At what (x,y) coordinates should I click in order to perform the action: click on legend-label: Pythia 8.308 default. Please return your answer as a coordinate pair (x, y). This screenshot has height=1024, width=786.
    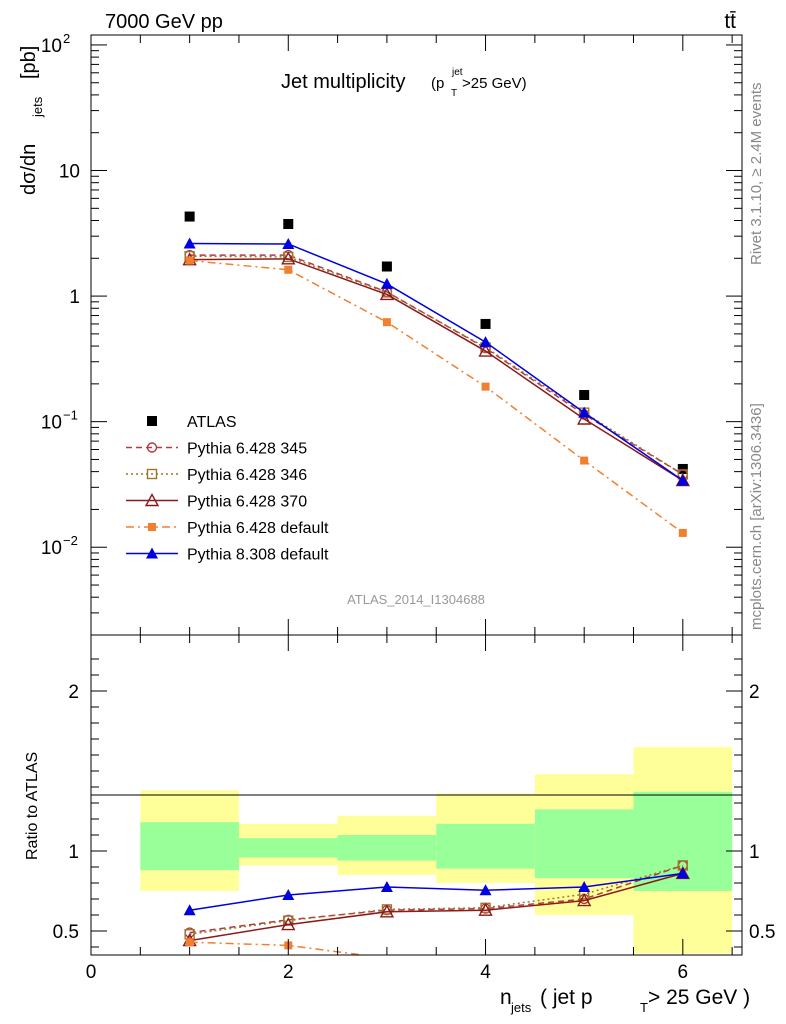
    Looking at the image, I should click on (258, 555).